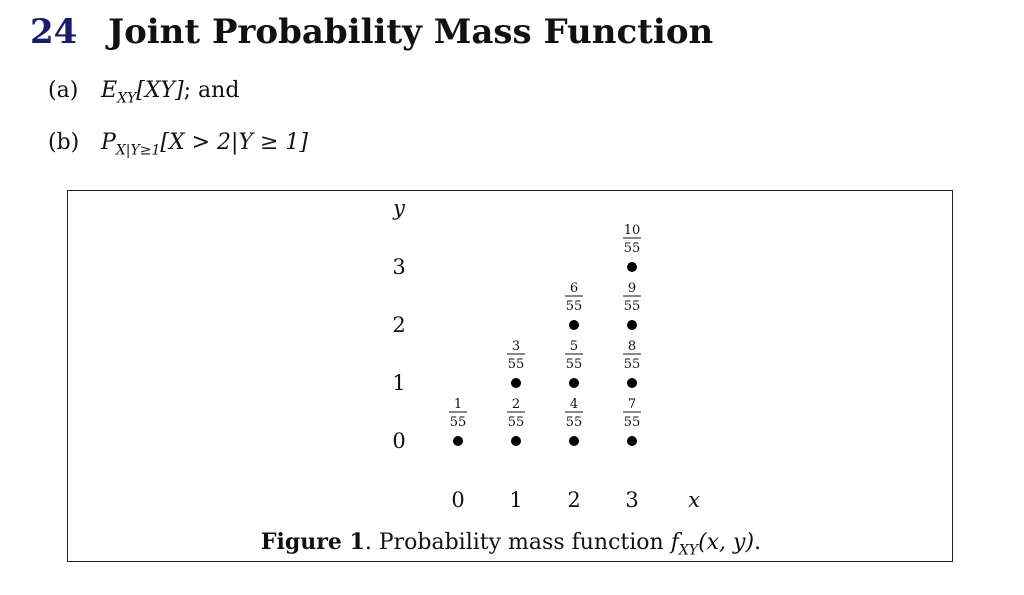  Describe the element at coordinates (758, 542) in the screenshot. I see `caption-end: .` at that location.